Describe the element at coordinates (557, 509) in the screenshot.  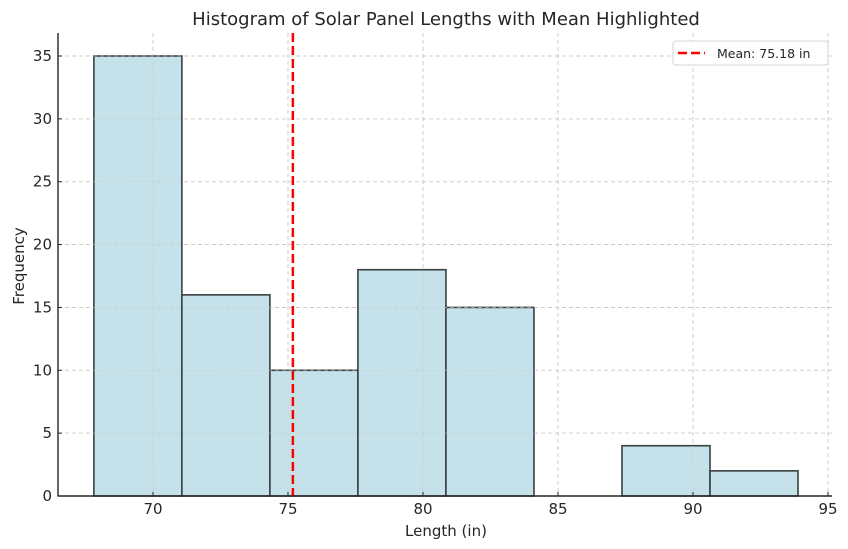
I see `x-tick-label: 85` at that location.